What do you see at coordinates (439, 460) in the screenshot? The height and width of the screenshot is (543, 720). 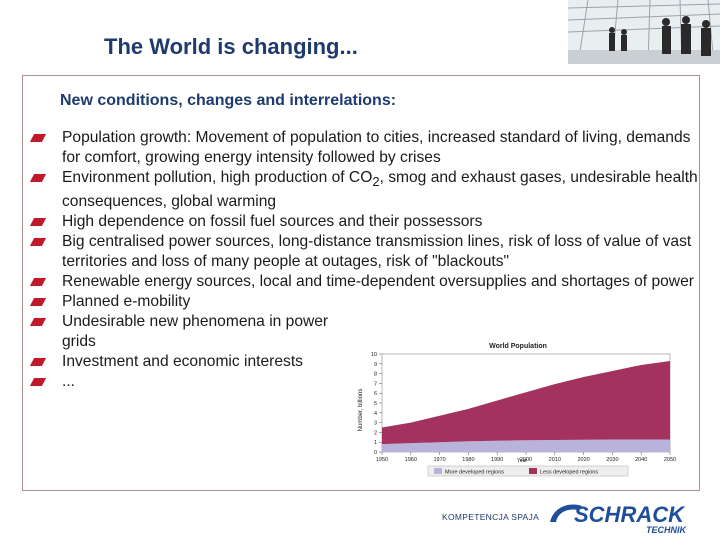 I see `chart-x-tick-label: 1970` at bounding box center [439, 460].